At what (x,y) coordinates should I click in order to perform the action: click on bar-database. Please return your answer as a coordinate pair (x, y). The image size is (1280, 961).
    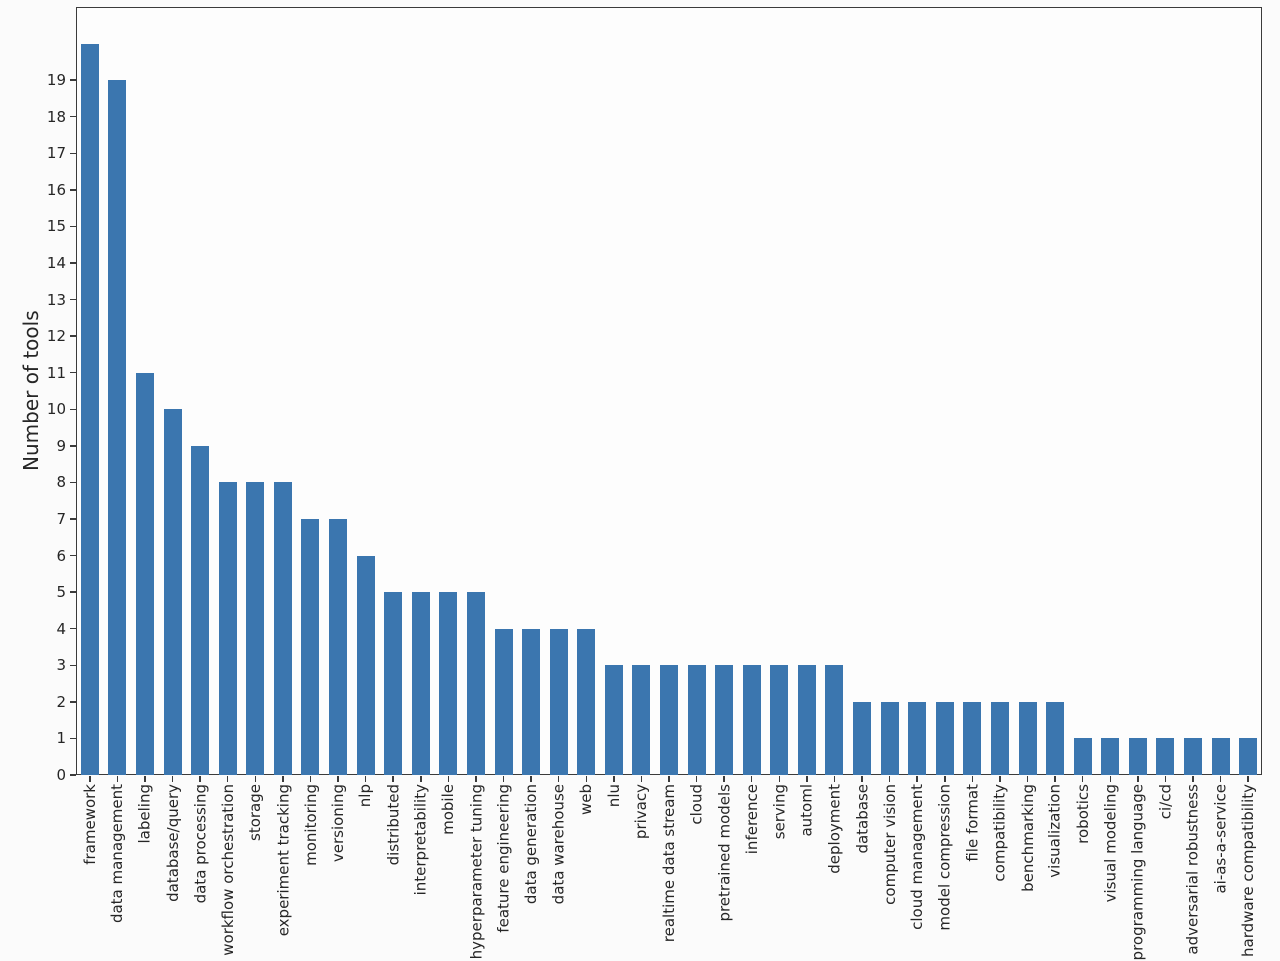
    Looking at the image, I should click on (862, 738).